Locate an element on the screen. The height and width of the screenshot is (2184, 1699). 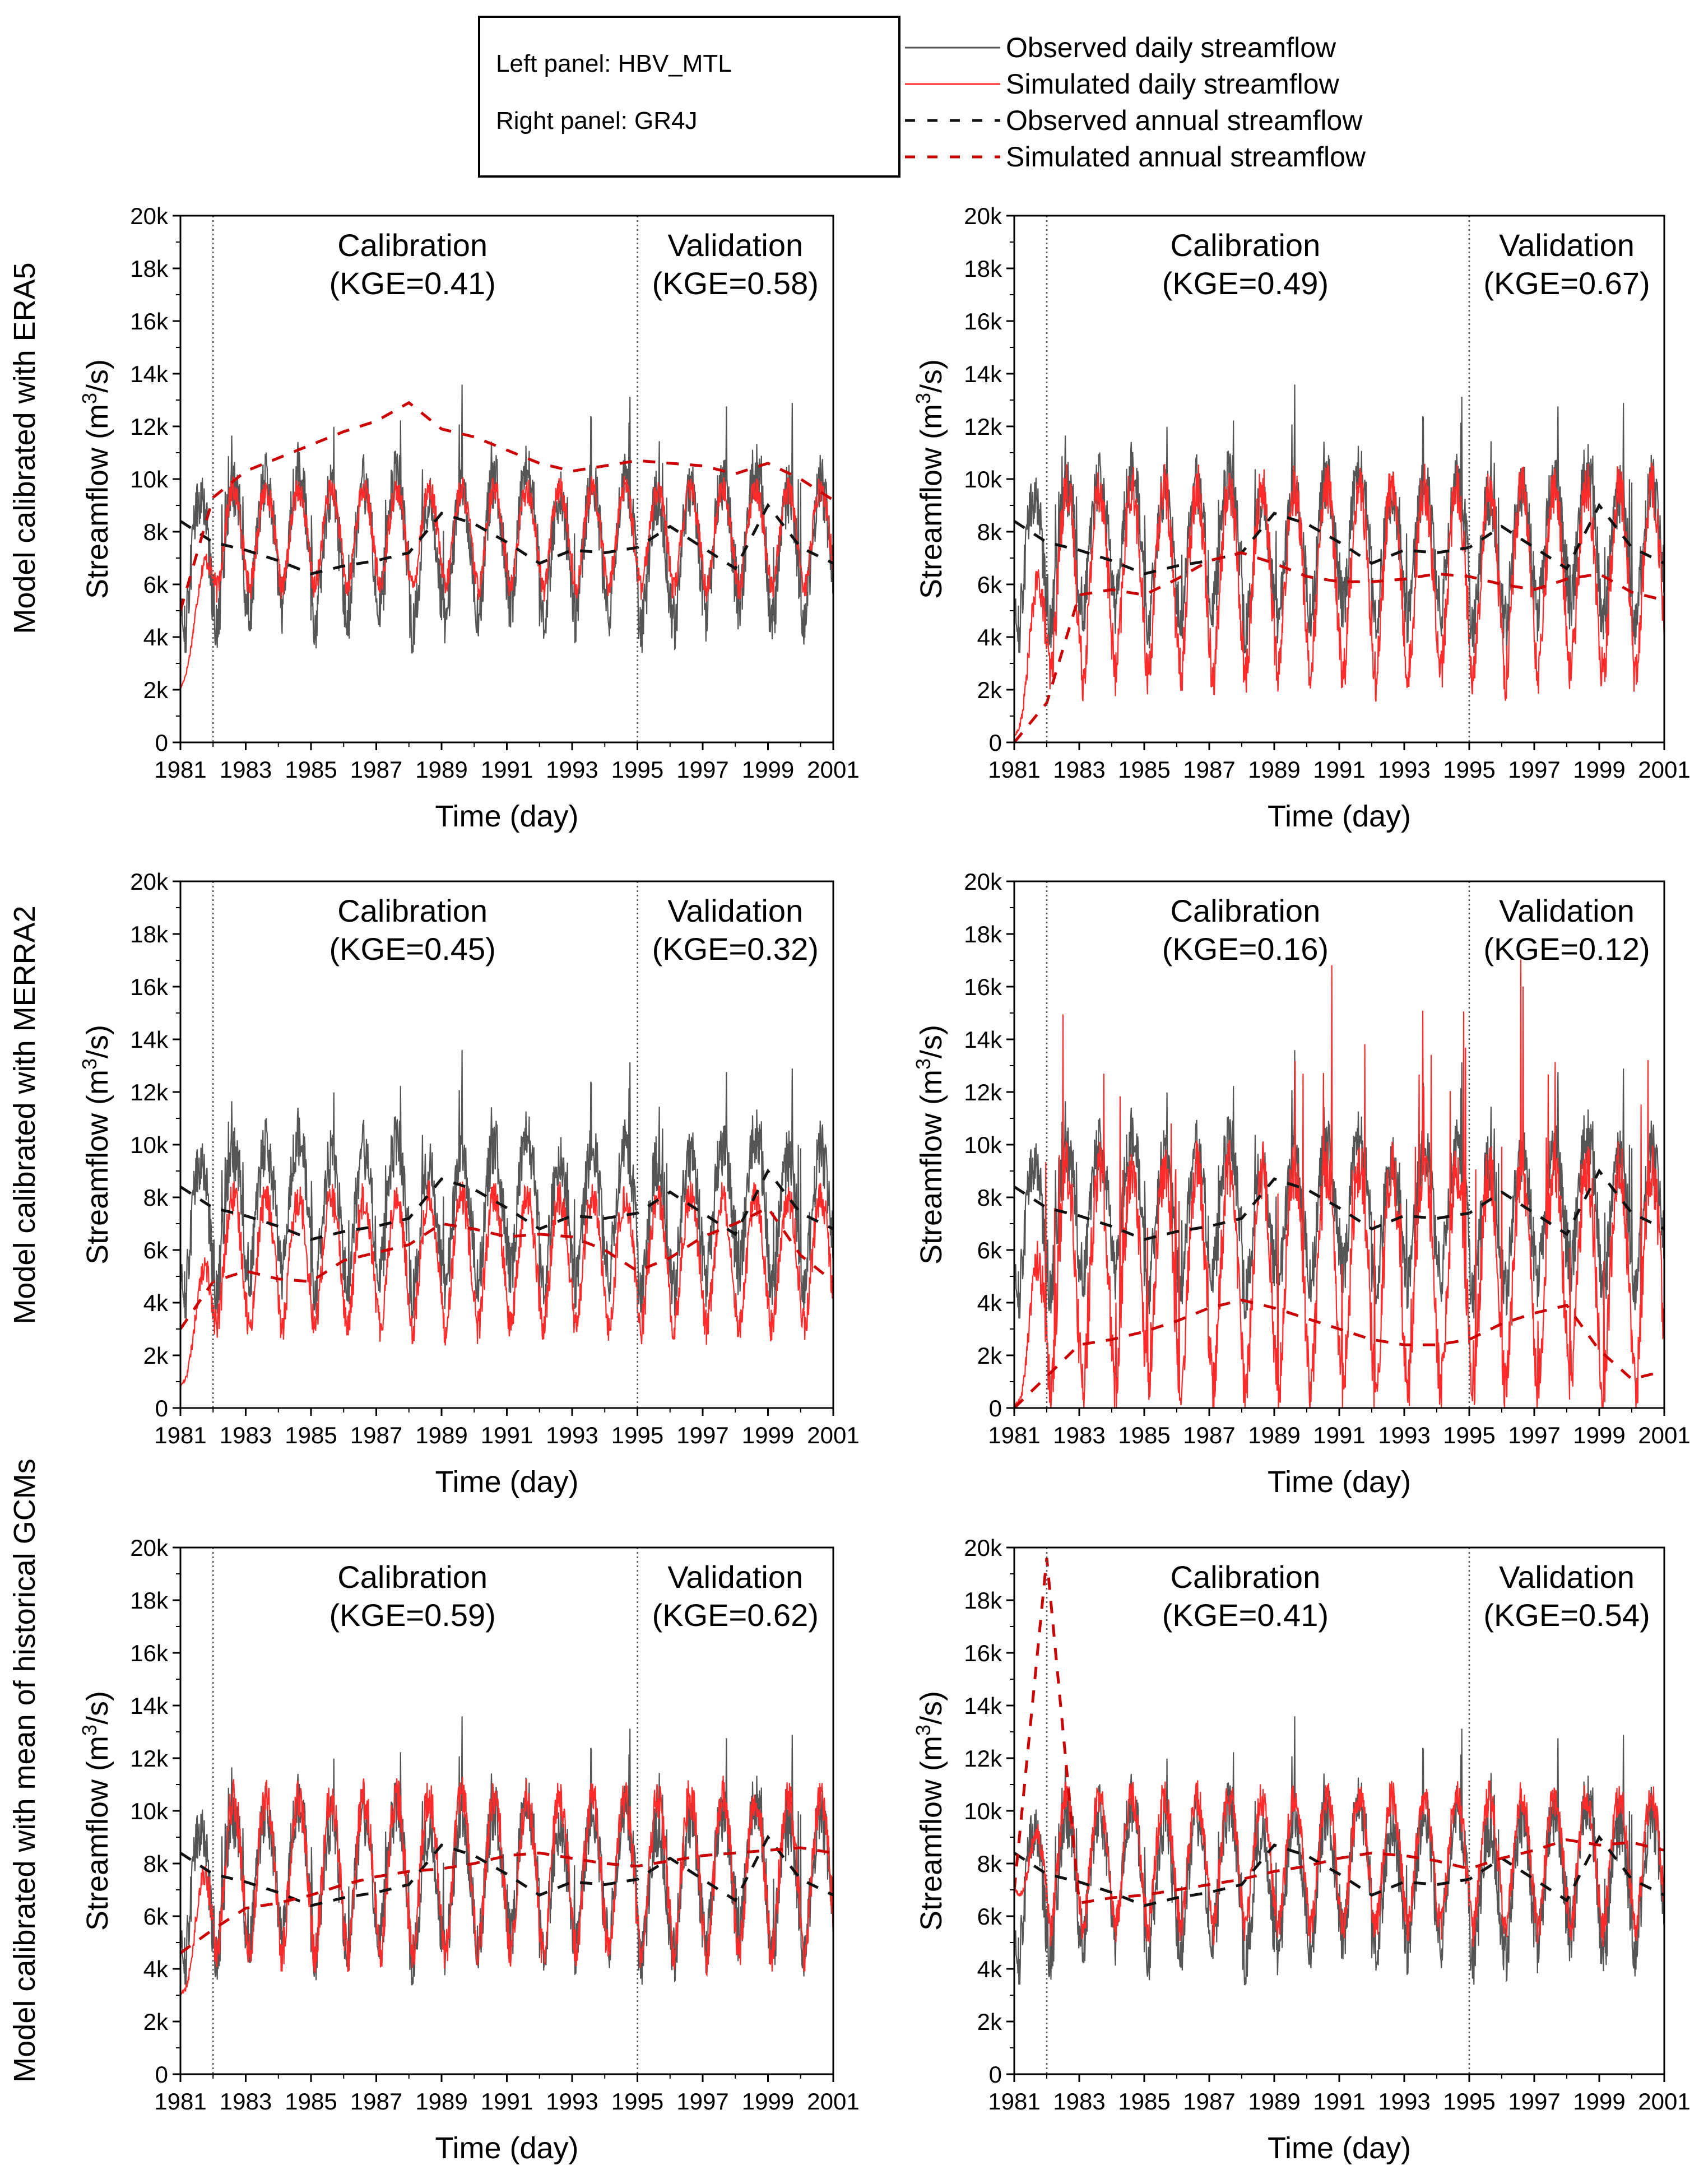
x-axis-title: Time (day) is located at coordinates (506, 2148).